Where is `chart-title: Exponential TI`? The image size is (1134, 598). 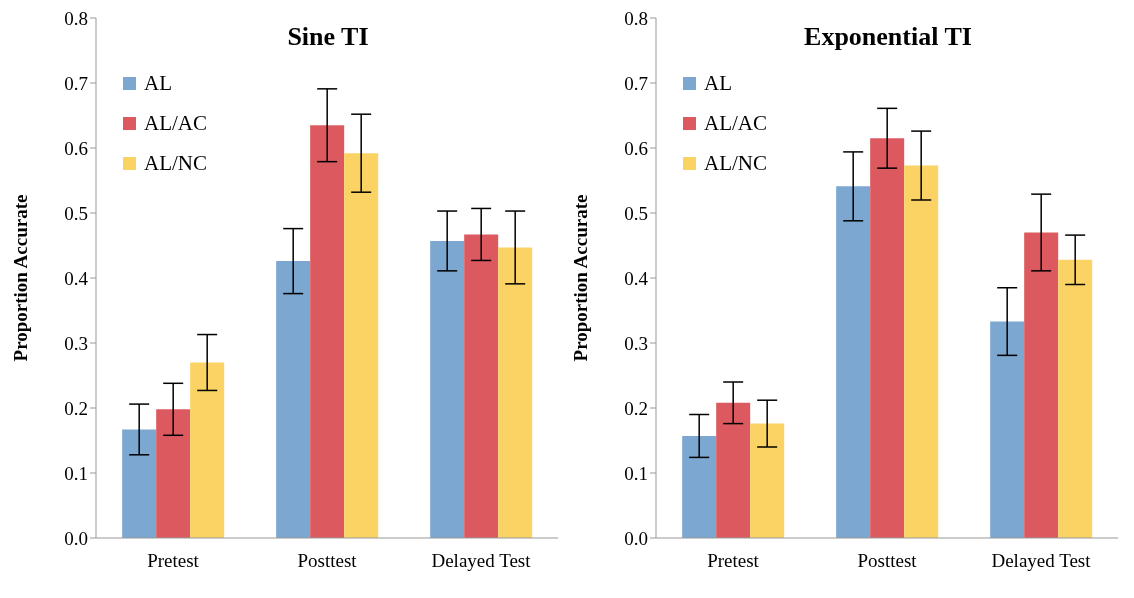
chart-title: Exponential TI is located at coordinates (888, 37).